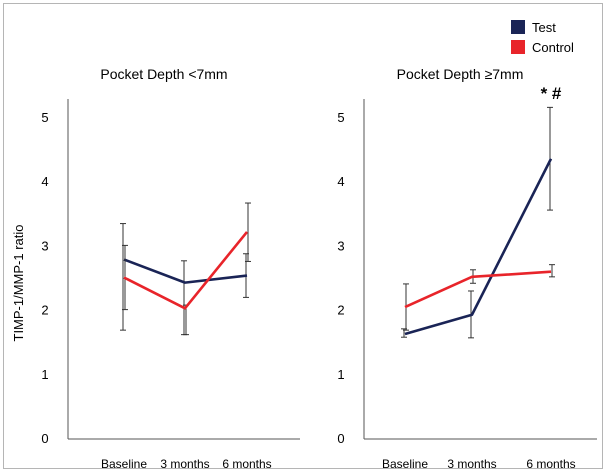 This screenshot has width=608, height=474. Describe the element at coordinates (460, 74) in the screenshot. I see `panel-title: Pocket Depth ≥7mm` at that location.